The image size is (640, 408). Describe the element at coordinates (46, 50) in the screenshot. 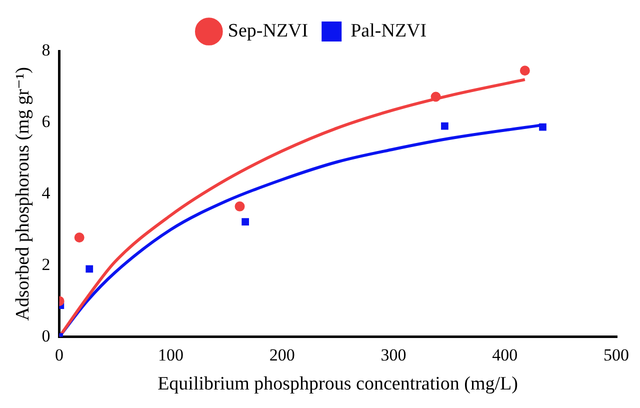

I see `y-tick-label: 8` at that location.